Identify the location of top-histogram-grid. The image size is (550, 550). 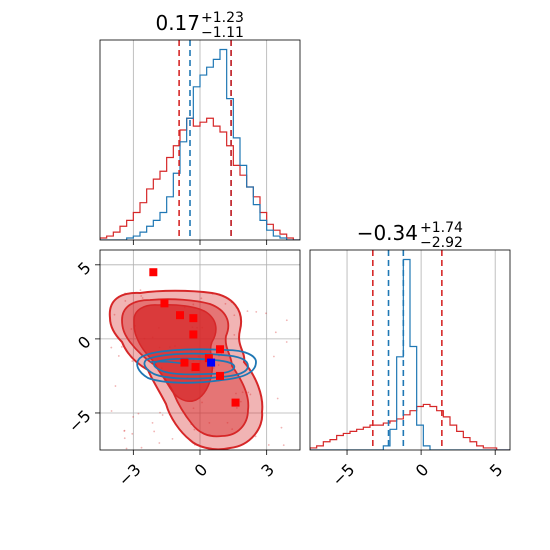
(200, 140).